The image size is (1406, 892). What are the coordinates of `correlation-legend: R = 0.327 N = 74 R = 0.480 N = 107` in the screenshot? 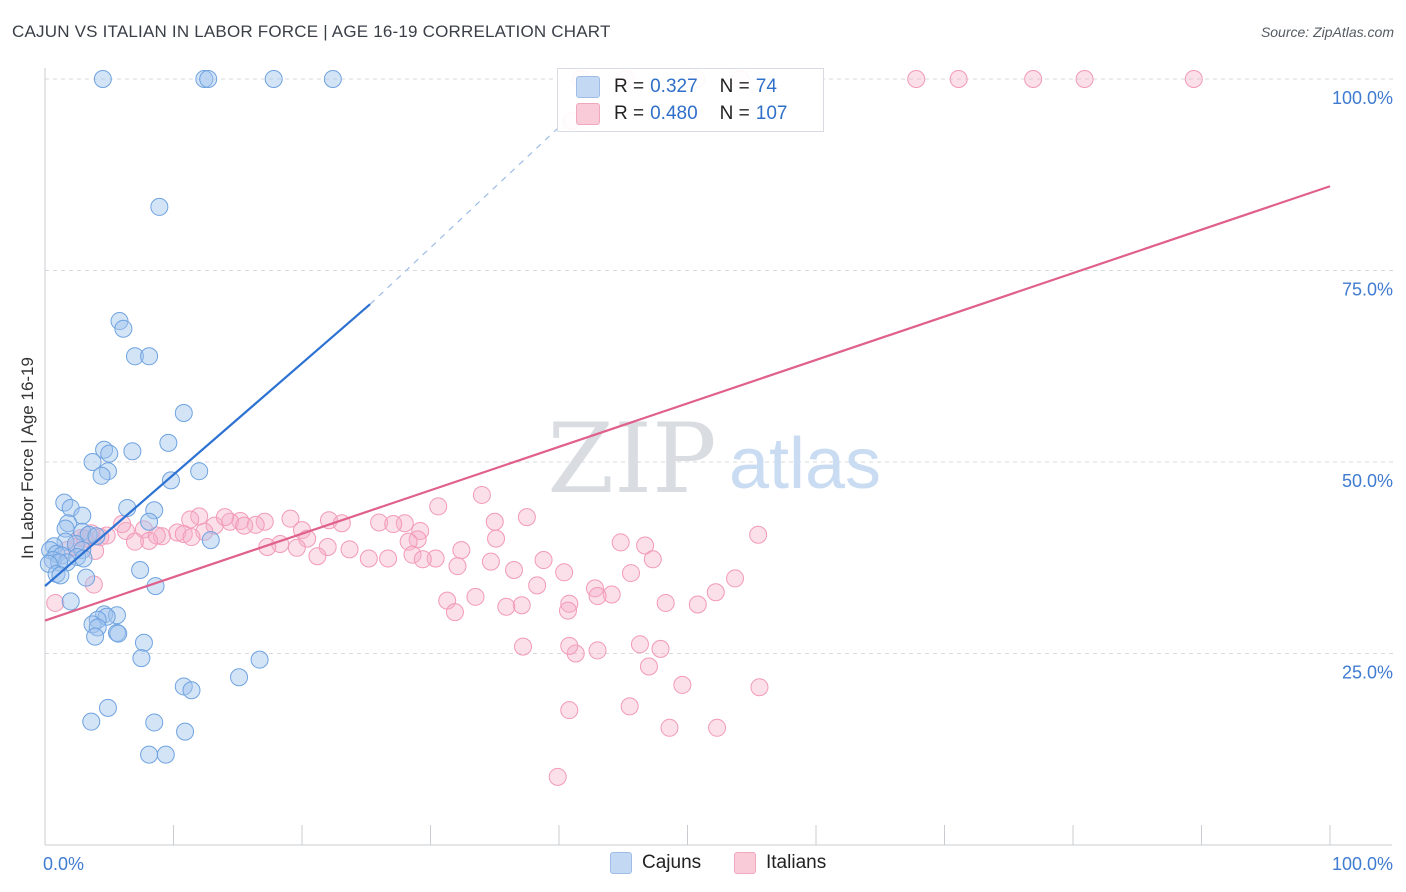 It's located at (690, 100).